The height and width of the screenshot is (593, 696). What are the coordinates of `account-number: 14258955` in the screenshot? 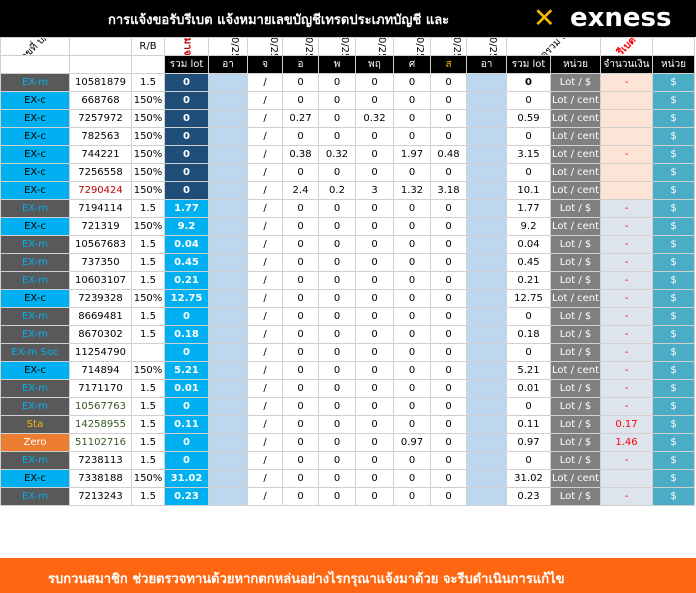 It's located at (100, 424).